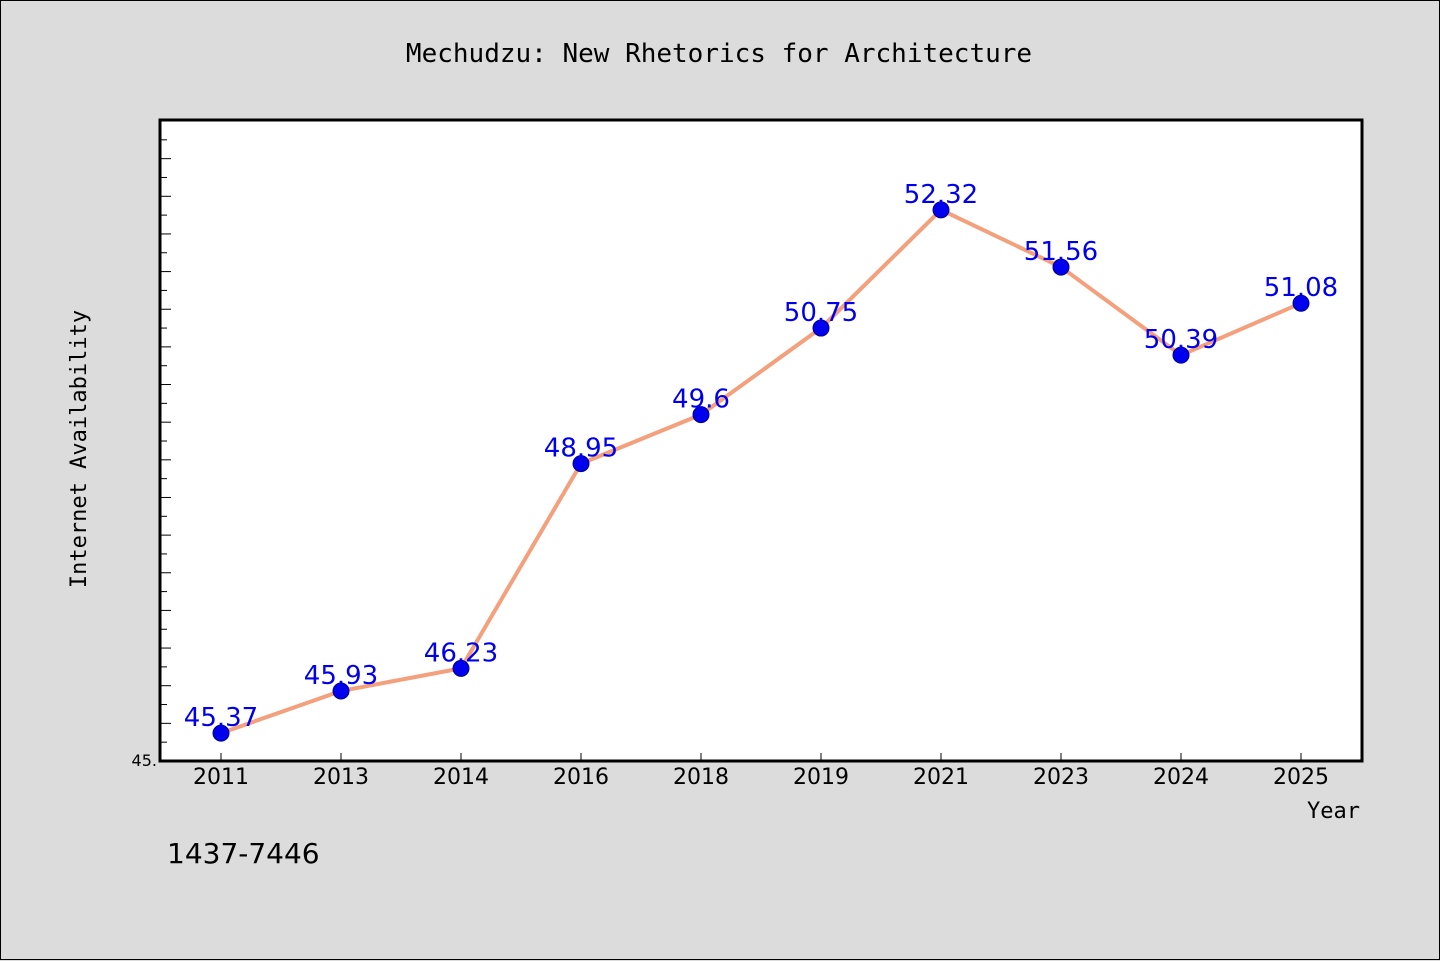 The height and width of the screenshot is (961, 1440). Describe the element at coordinates (1181, 355) in the screenshot. I see `data-point-2024` at that location.